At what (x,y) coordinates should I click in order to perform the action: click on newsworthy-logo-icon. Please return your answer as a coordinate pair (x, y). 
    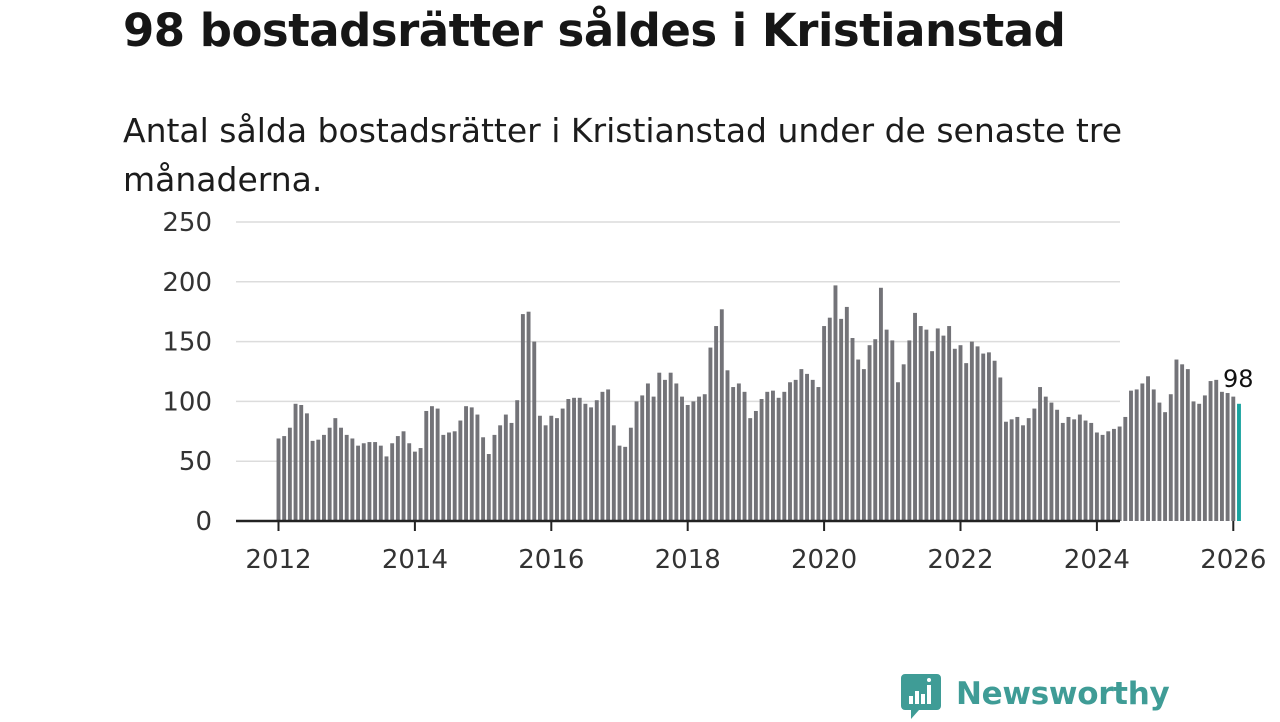
    Looking at the image, I should click on (921, 696).